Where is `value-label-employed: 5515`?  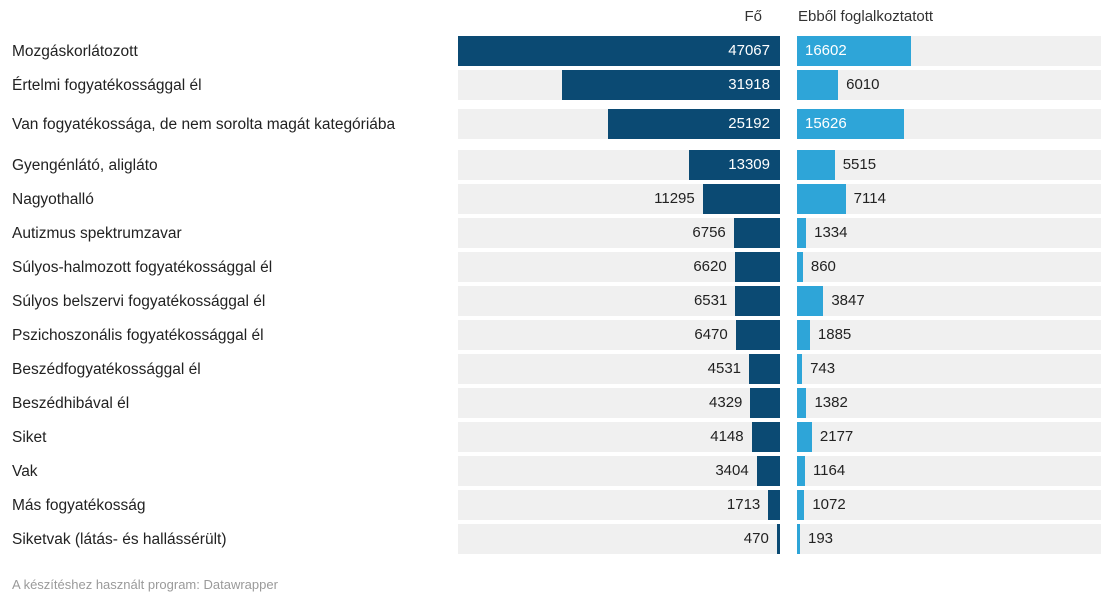 value-label-employed: 5515 is located at coordinates (859, 164).